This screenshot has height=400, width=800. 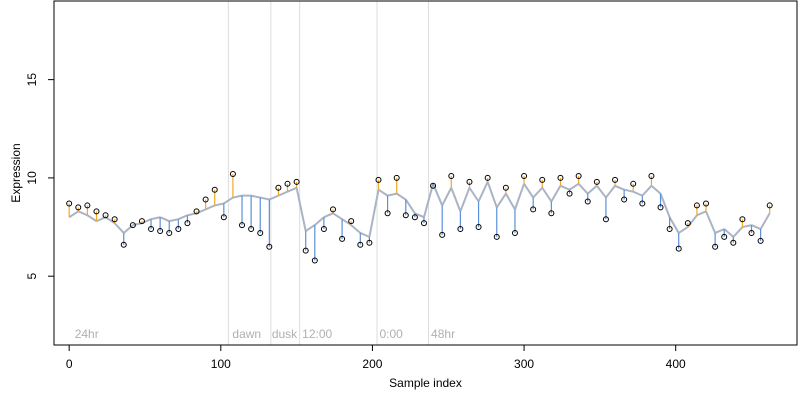 What do you see at coordinates (524, 364) in the screenshot?
I see `x-tick-label: 300` at bounding box center [524, 364].